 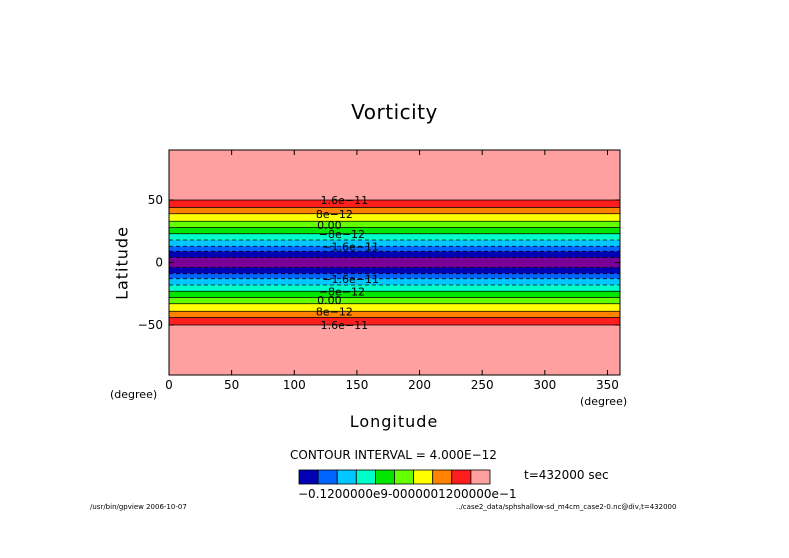 I want to click on x-tick-label: 350, so click(x=607, y=385).